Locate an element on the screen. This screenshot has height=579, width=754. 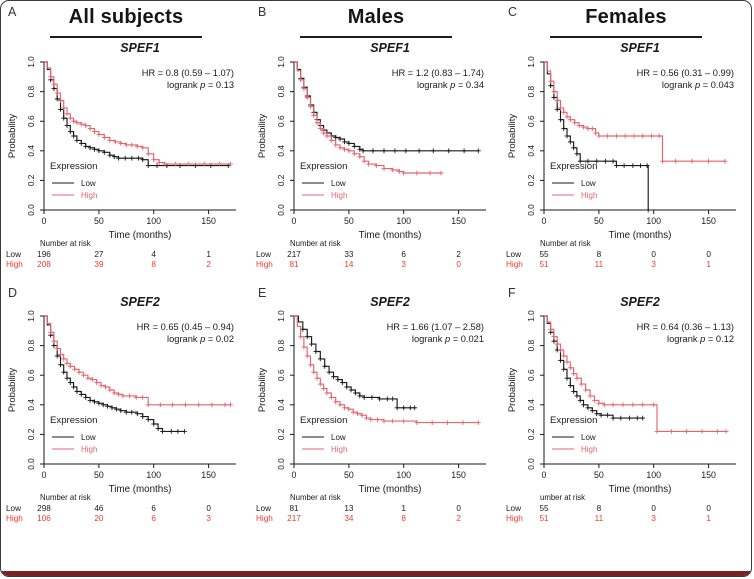
panel-letter-E: E is located at coordinates (262, 293).